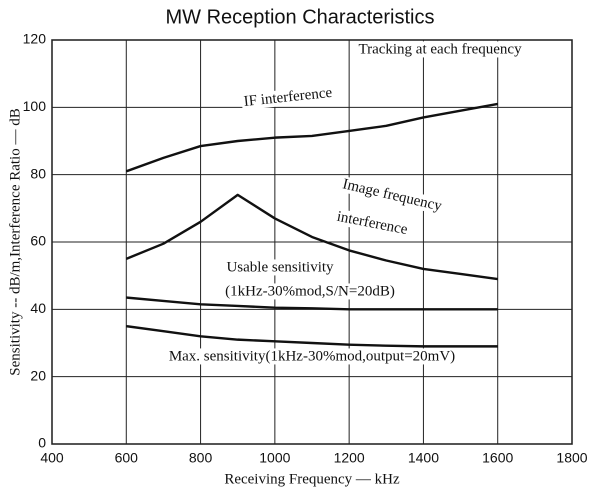 This screenshot has width=606, height=493. What do you see at coordinates (38, 241) in the screenshot?
I see `y-tick-label: 60` at bounding box center [38, 241].